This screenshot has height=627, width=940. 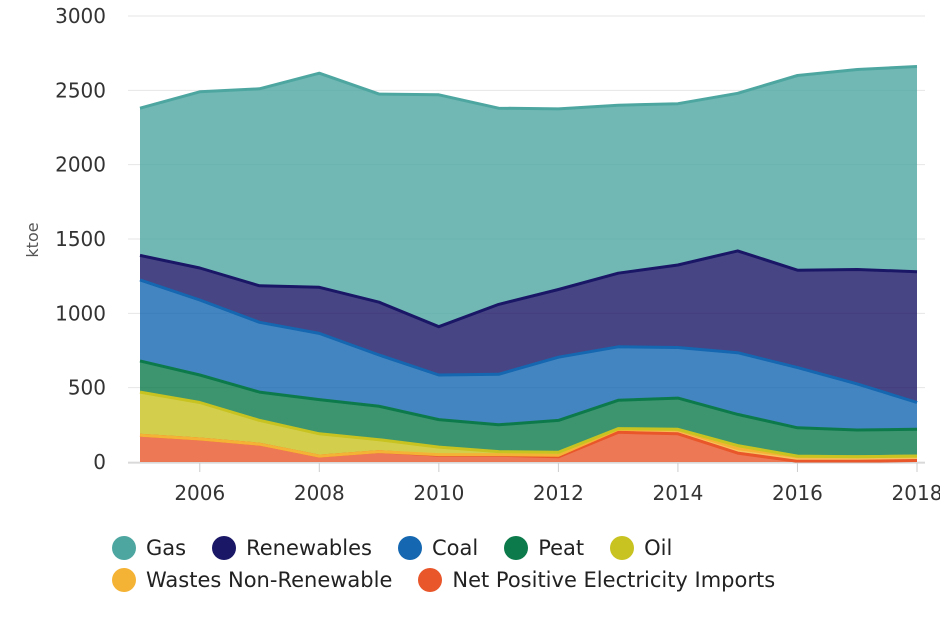 What do you see at coordinates (438, 493) in the screenshot?
I see `x-tick-label: 2010` at bounding box center [438, 493].